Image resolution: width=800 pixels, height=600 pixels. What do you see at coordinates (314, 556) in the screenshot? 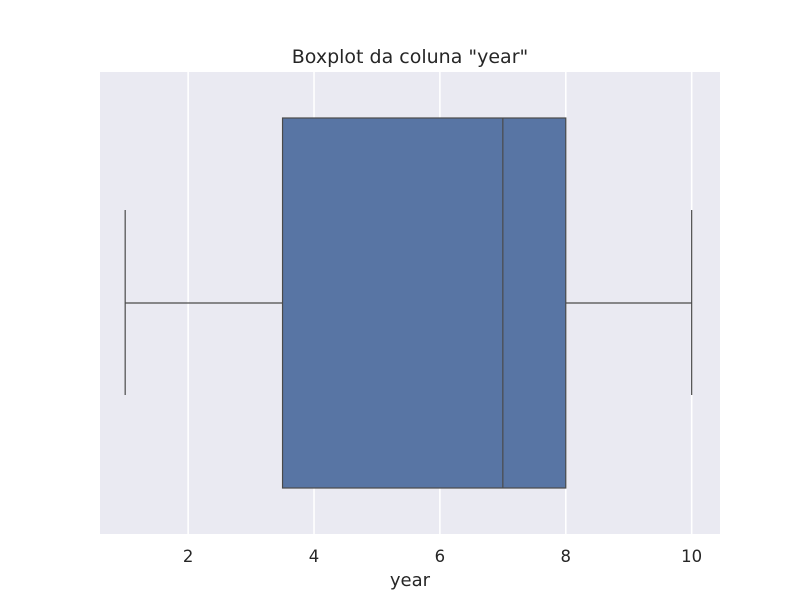
I see `x-tick-label: 4` at bounding box center [314, 556].